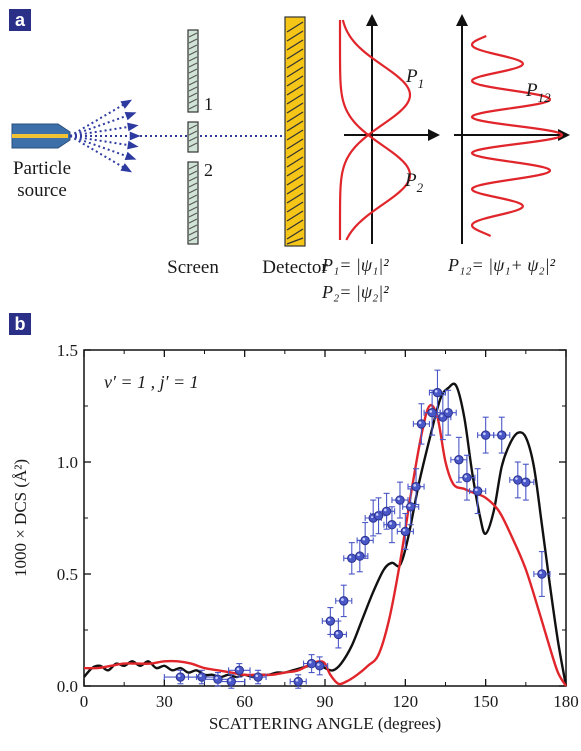  Describe the element at coordinates (501, 265) in the screenshot. I see `equation-p12: P₁₂= |ψ₁+ ψ₂|²` at that location.